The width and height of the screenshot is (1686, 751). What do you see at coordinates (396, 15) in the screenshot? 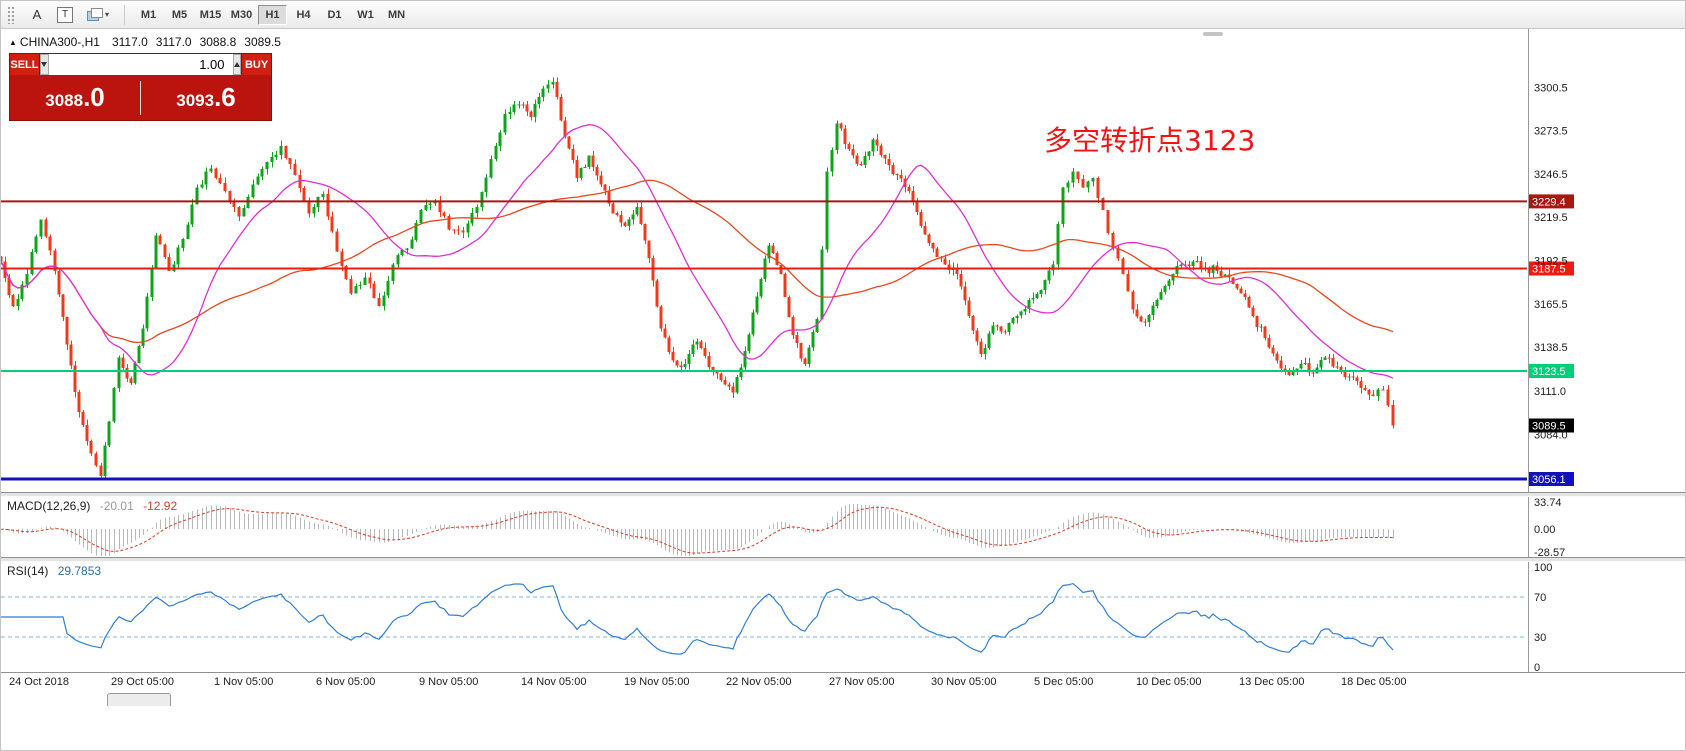
I see `timeframe-mn-button: MN` at bounding box center [396, 15].